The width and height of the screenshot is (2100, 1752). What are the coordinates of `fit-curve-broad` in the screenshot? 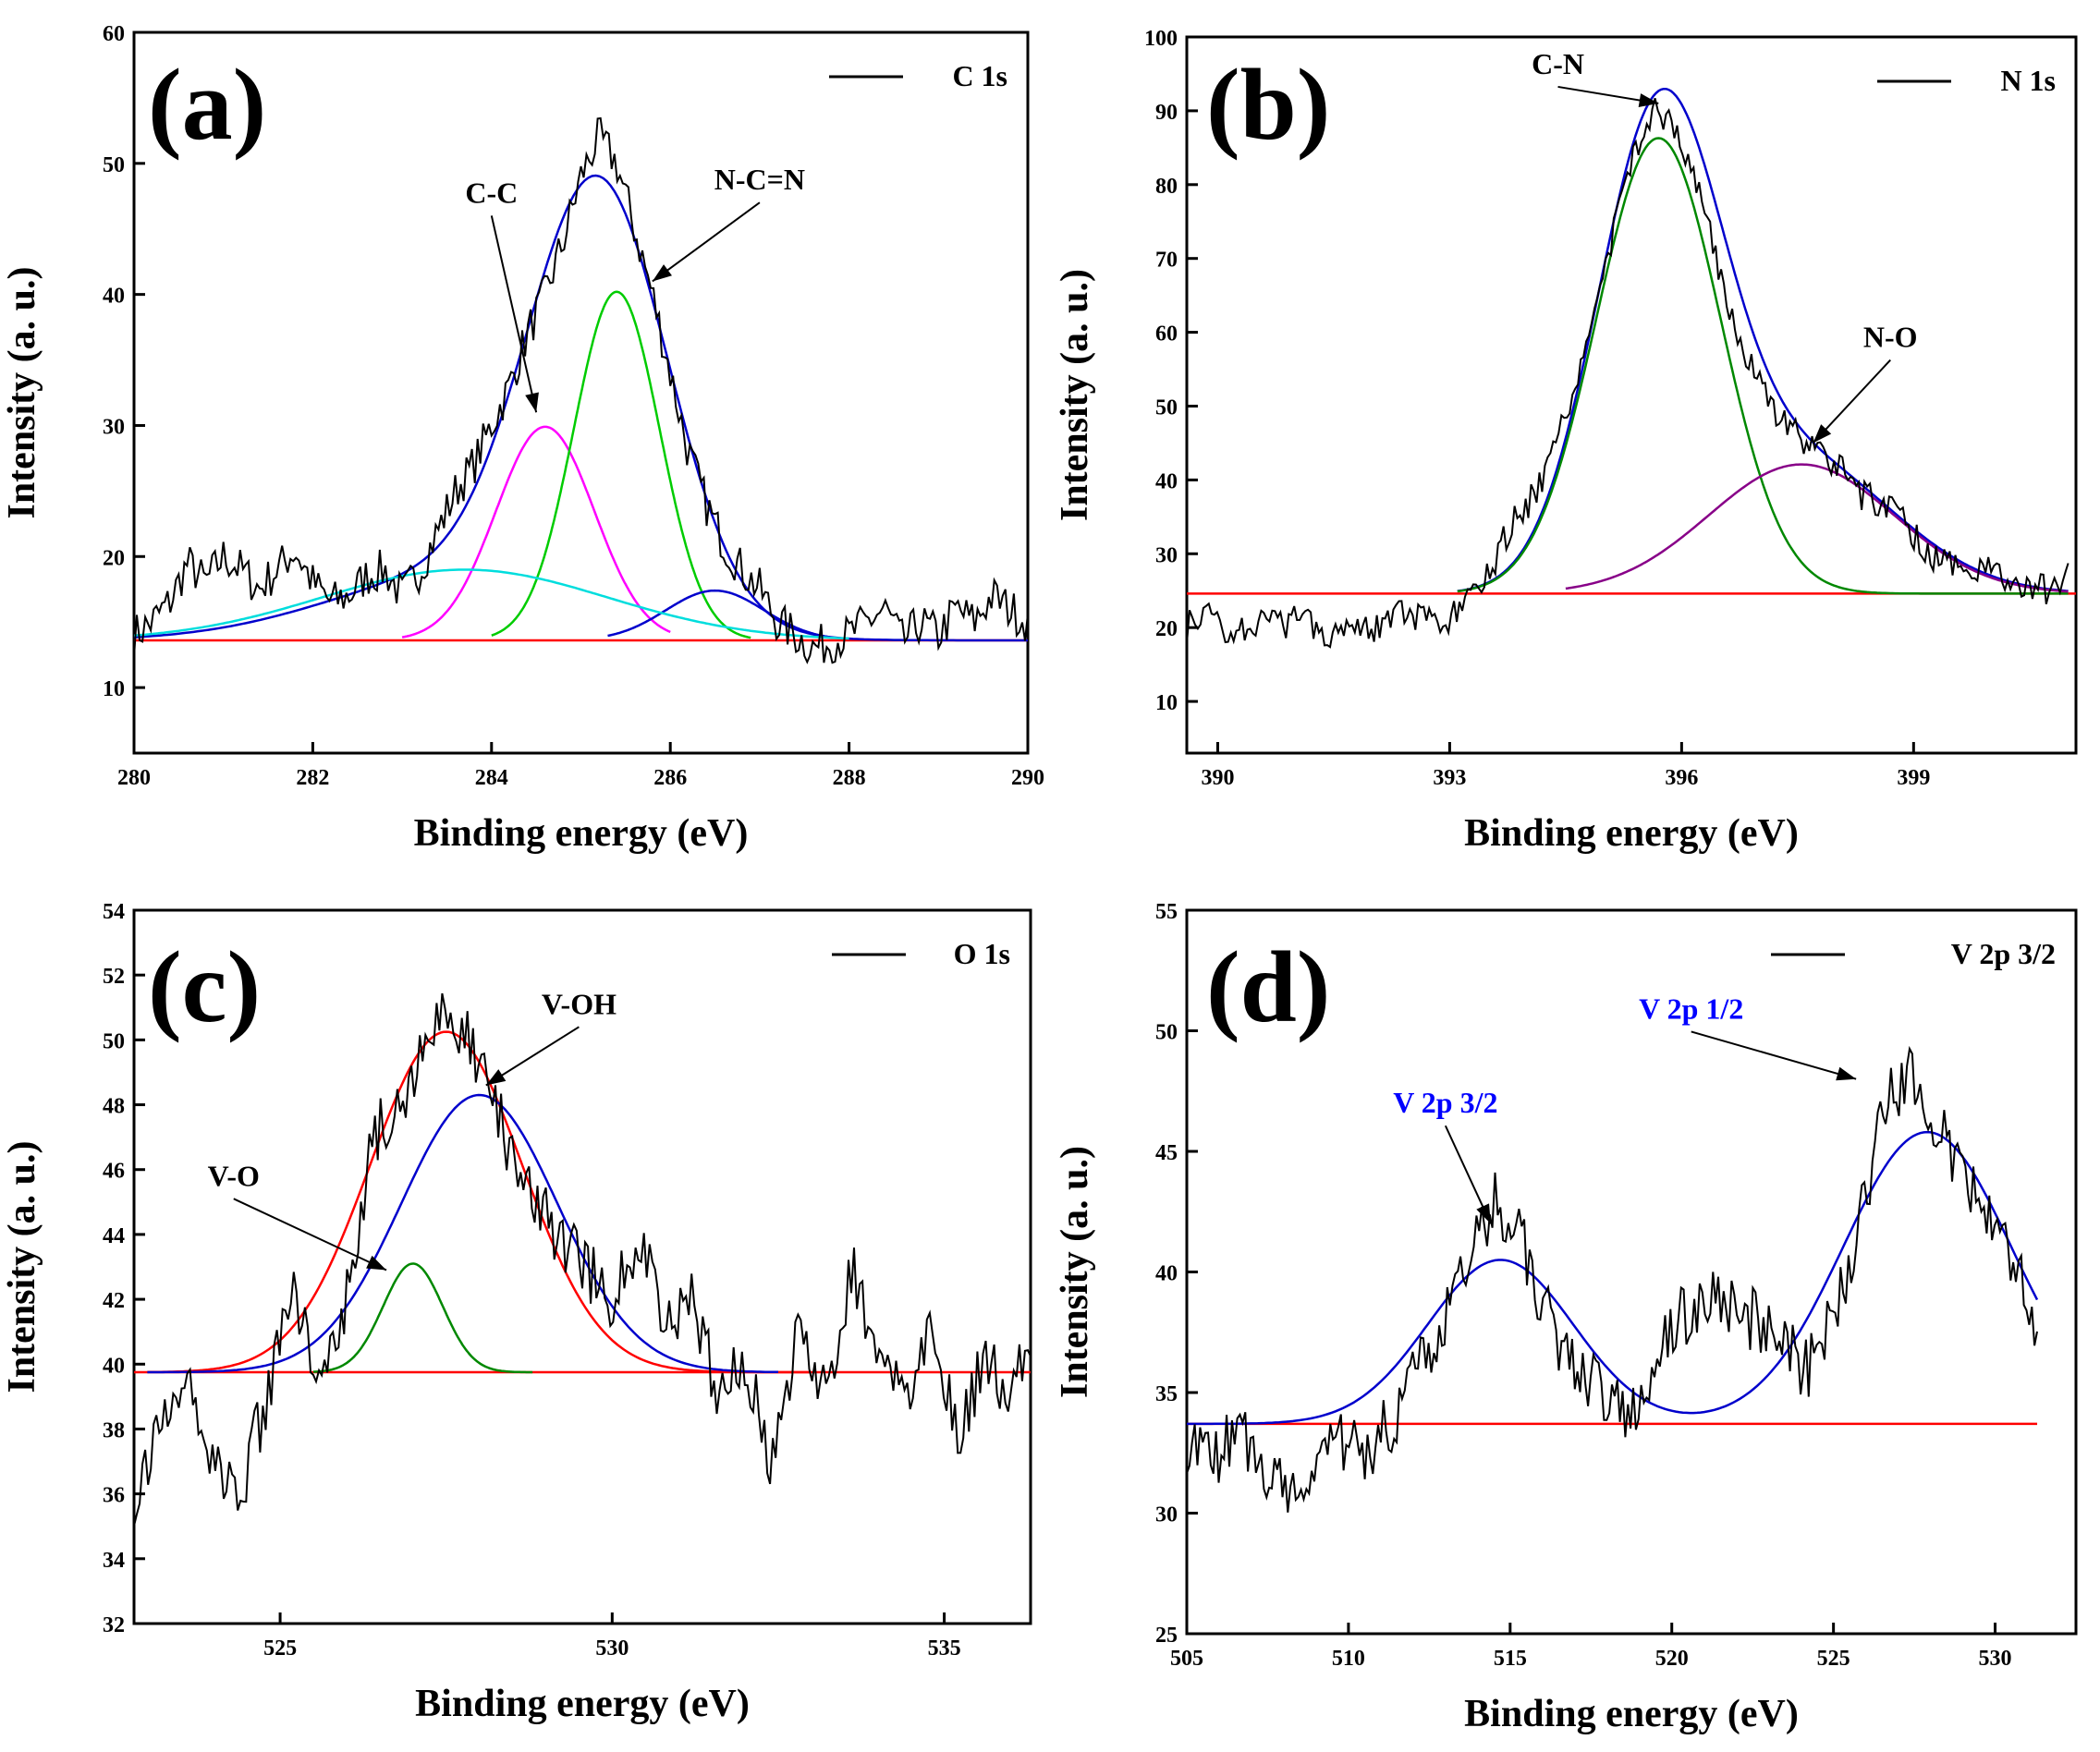 It's located at (491, 604).